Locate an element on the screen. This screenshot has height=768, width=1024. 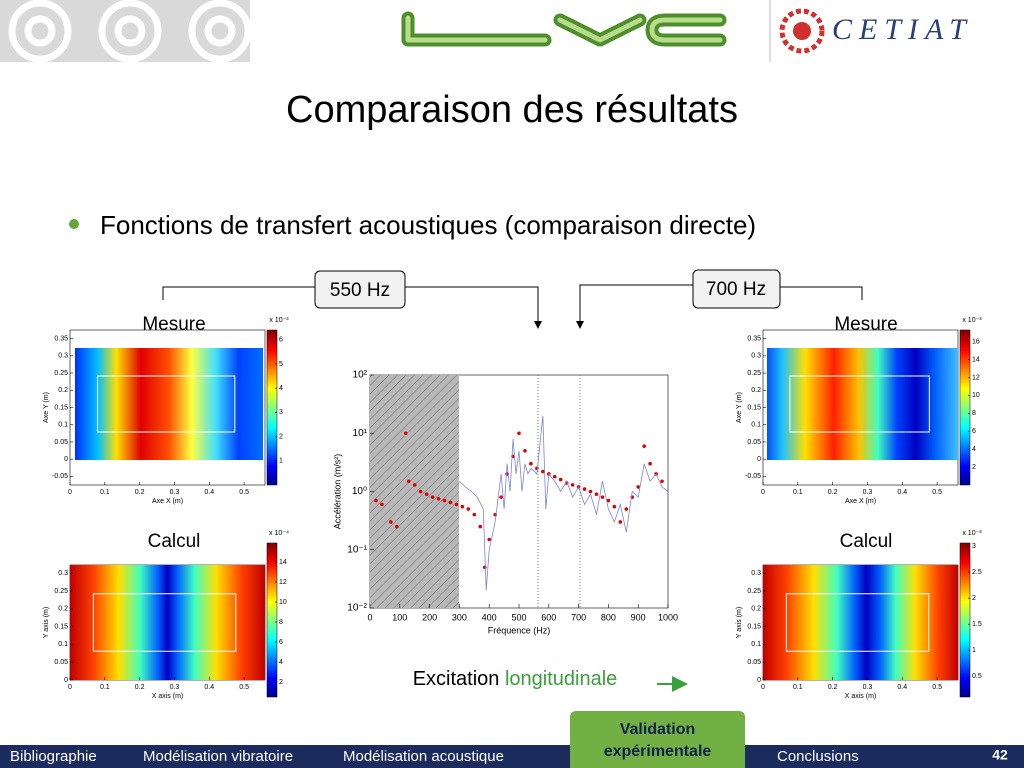
y-tick-label: 10² is located at coordinates (360, 375).